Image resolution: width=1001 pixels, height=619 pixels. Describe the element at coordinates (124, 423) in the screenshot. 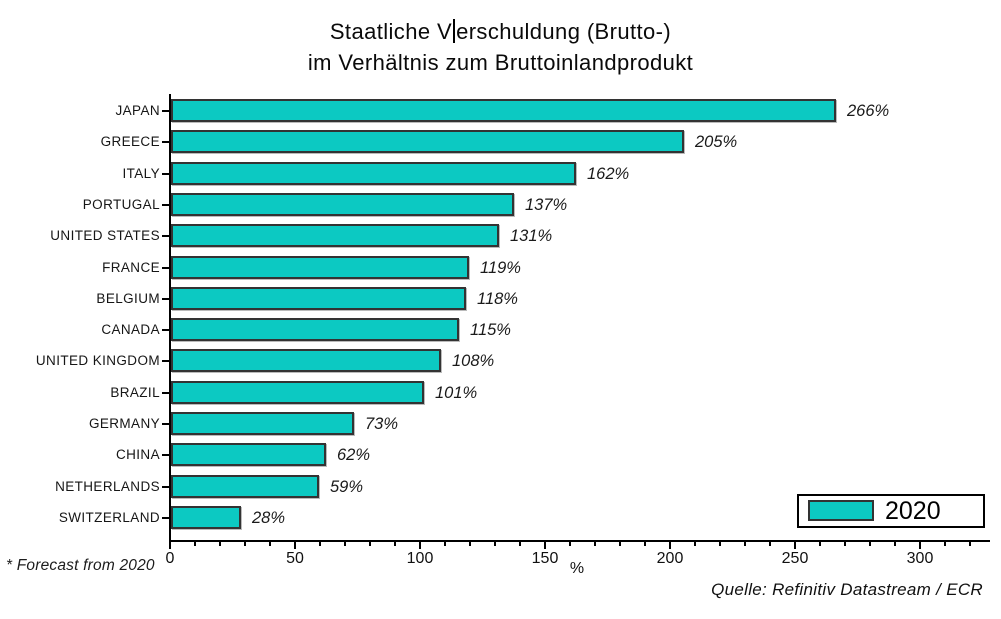

I see `category-label: GERMANY` at that location.